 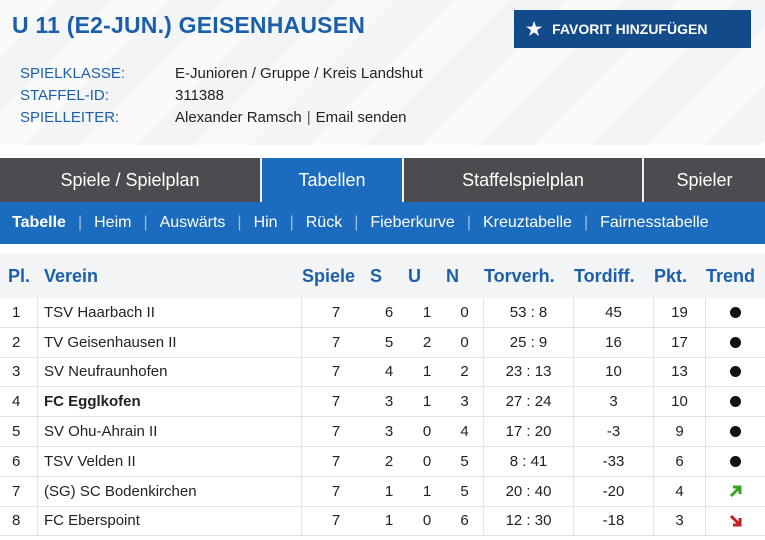 I want to click on add-favorite-button: ★ FAVORIT HINZUFÜGEN, so click(x=632, y=29).